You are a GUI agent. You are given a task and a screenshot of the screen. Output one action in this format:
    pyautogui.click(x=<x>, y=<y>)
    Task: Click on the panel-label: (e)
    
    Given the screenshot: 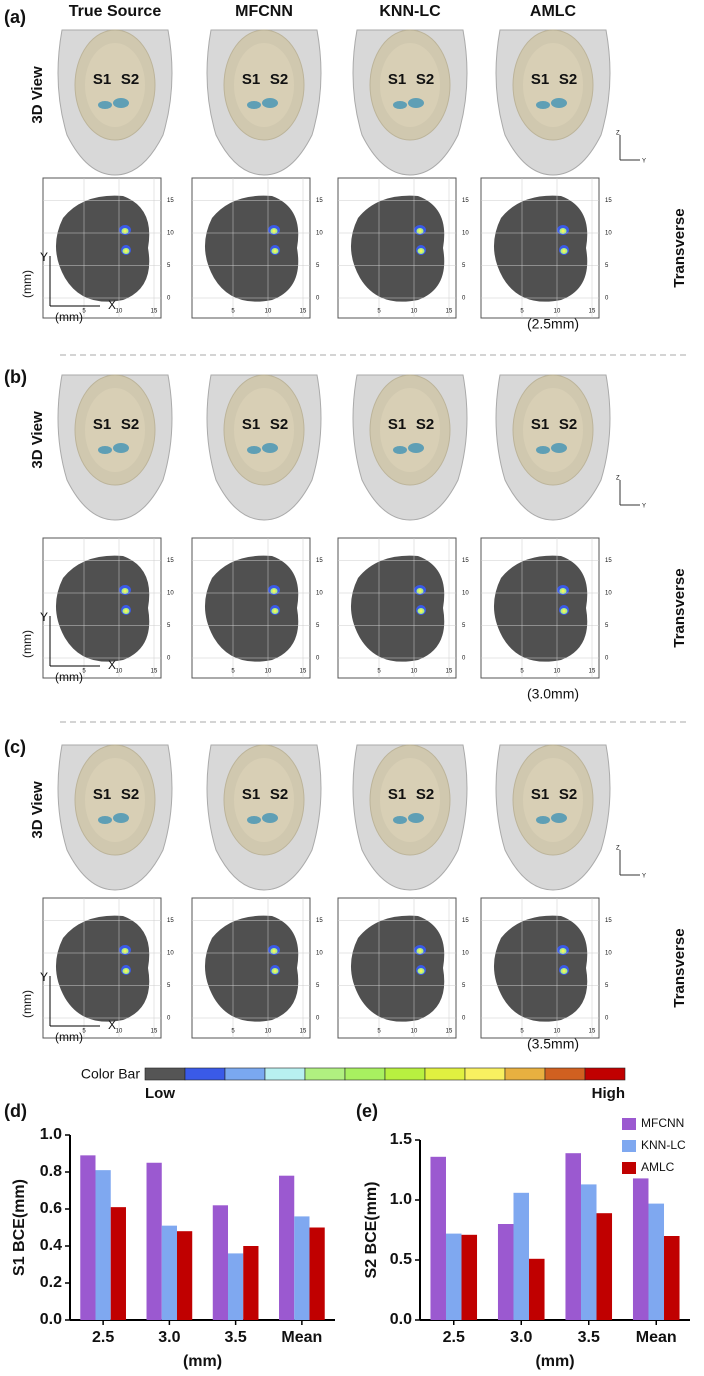 What is the action you would take?
    pyautogui.click(x=367, y=1111)
    